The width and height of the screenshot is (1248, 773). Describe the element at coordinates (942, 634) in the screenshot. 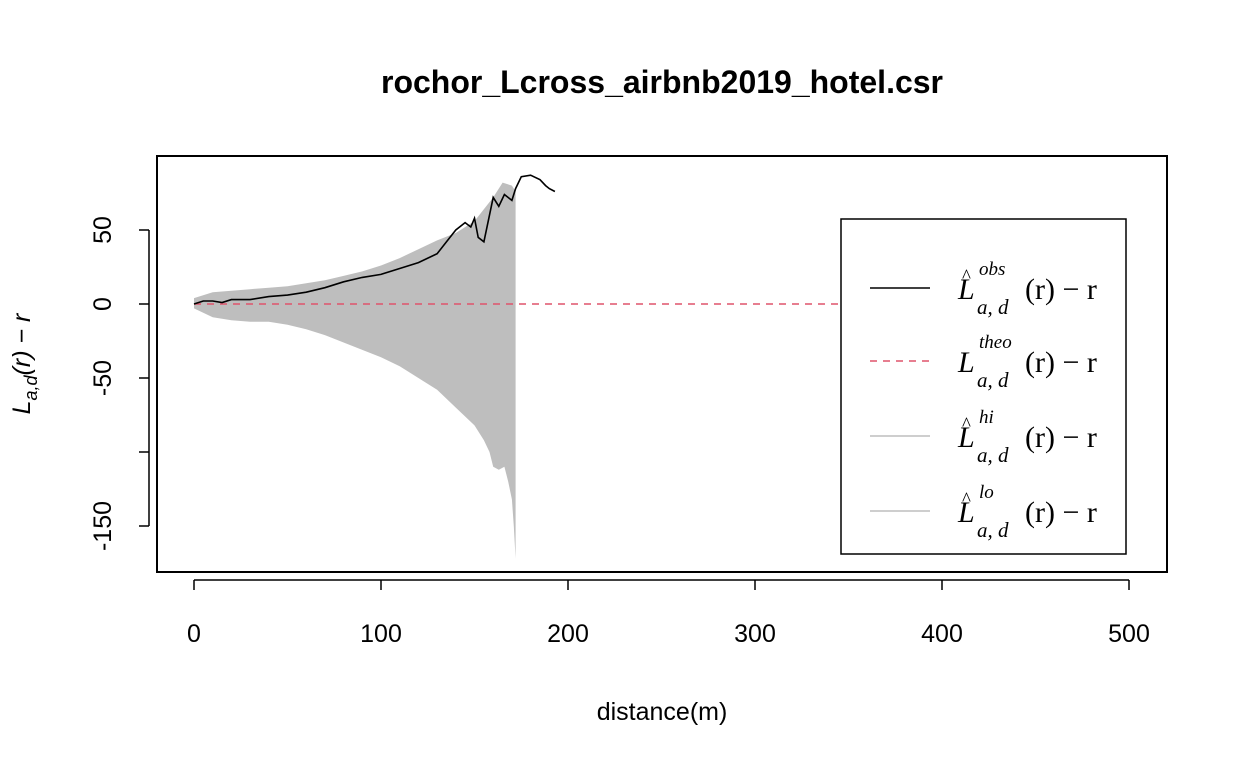

I see `x-tick-label: 400` at that location.